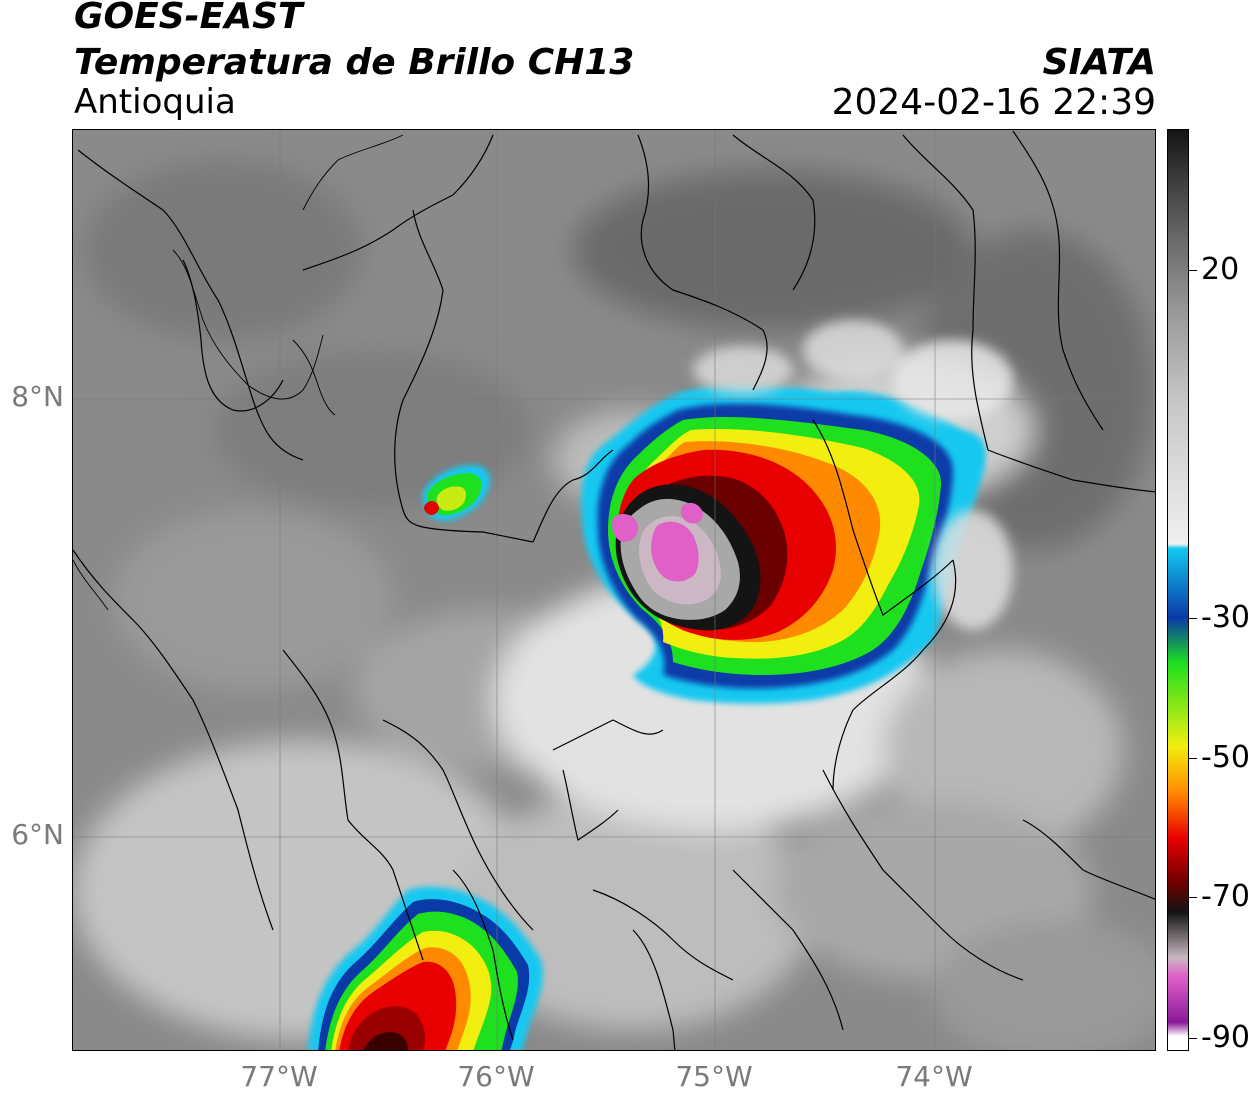  I want to click on organization-label: SIATA, so click(1099, 62).